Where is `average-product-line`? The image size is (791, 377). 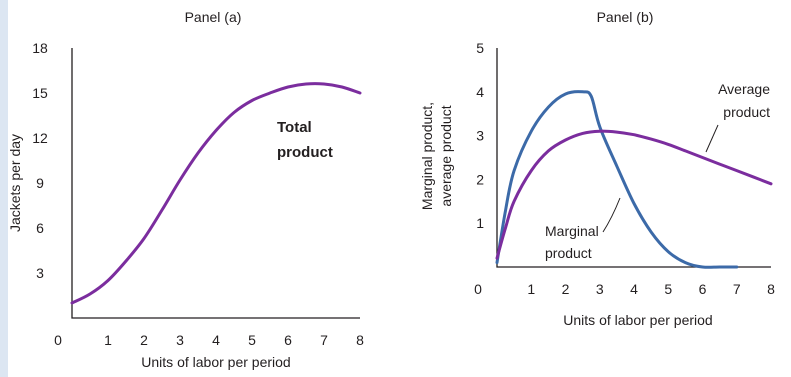 average-product-line is located at coordinates (634, 194).